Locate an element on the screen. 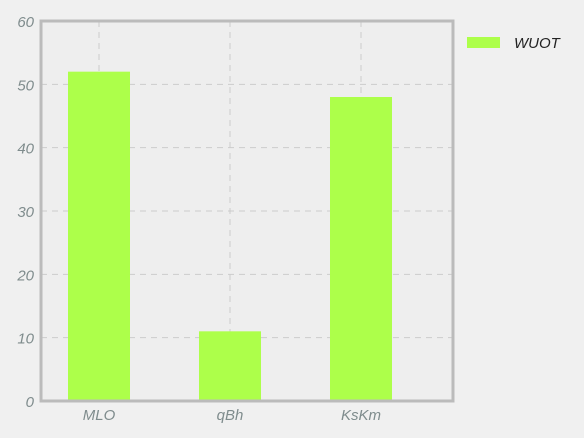 The width and height of the screenshot is (584, 438). y-tick-label: 60 is located at coordinates (25, 22).